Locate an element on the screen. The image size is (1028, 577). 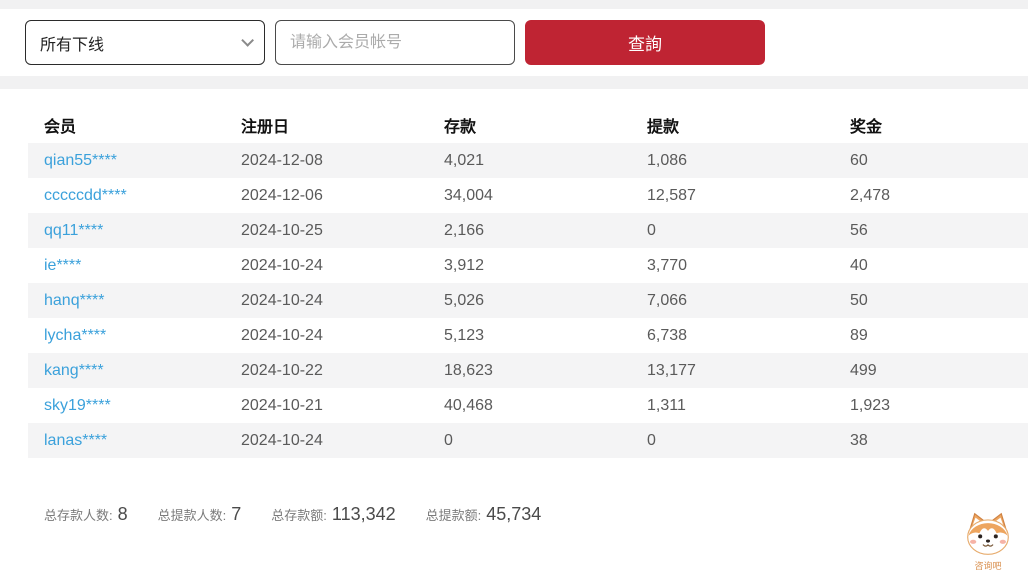
member-account-input is located at coordinates (395, 42).